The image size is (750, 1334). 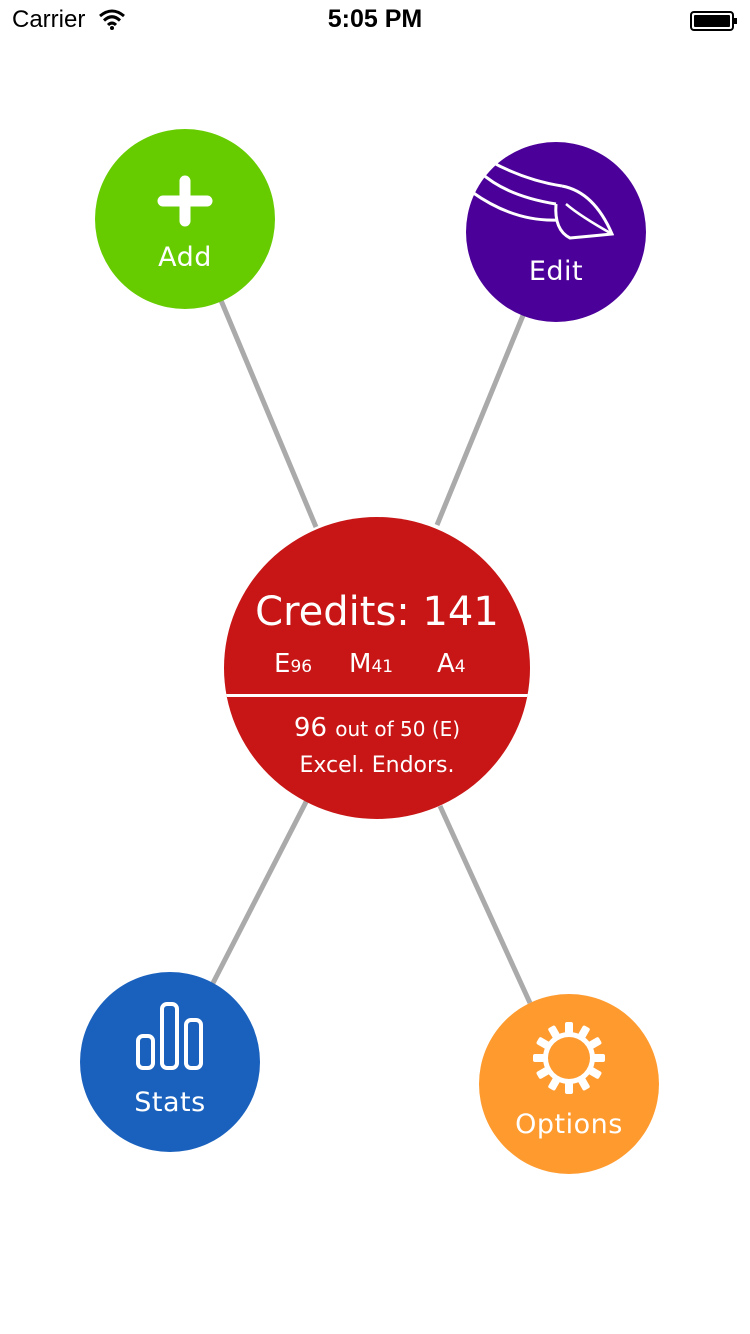 I want to click on edit-label: Edit, so click(x=556, y=271).